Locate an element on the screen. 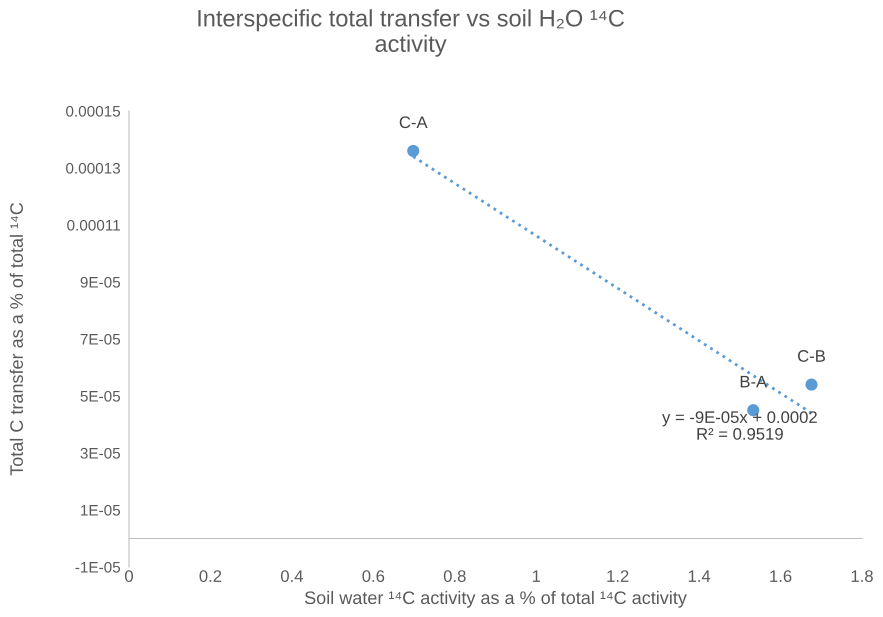 This screenshot has height=617, width=883. y-tick-label: 5E-05 is located at coordinates (100, 396).